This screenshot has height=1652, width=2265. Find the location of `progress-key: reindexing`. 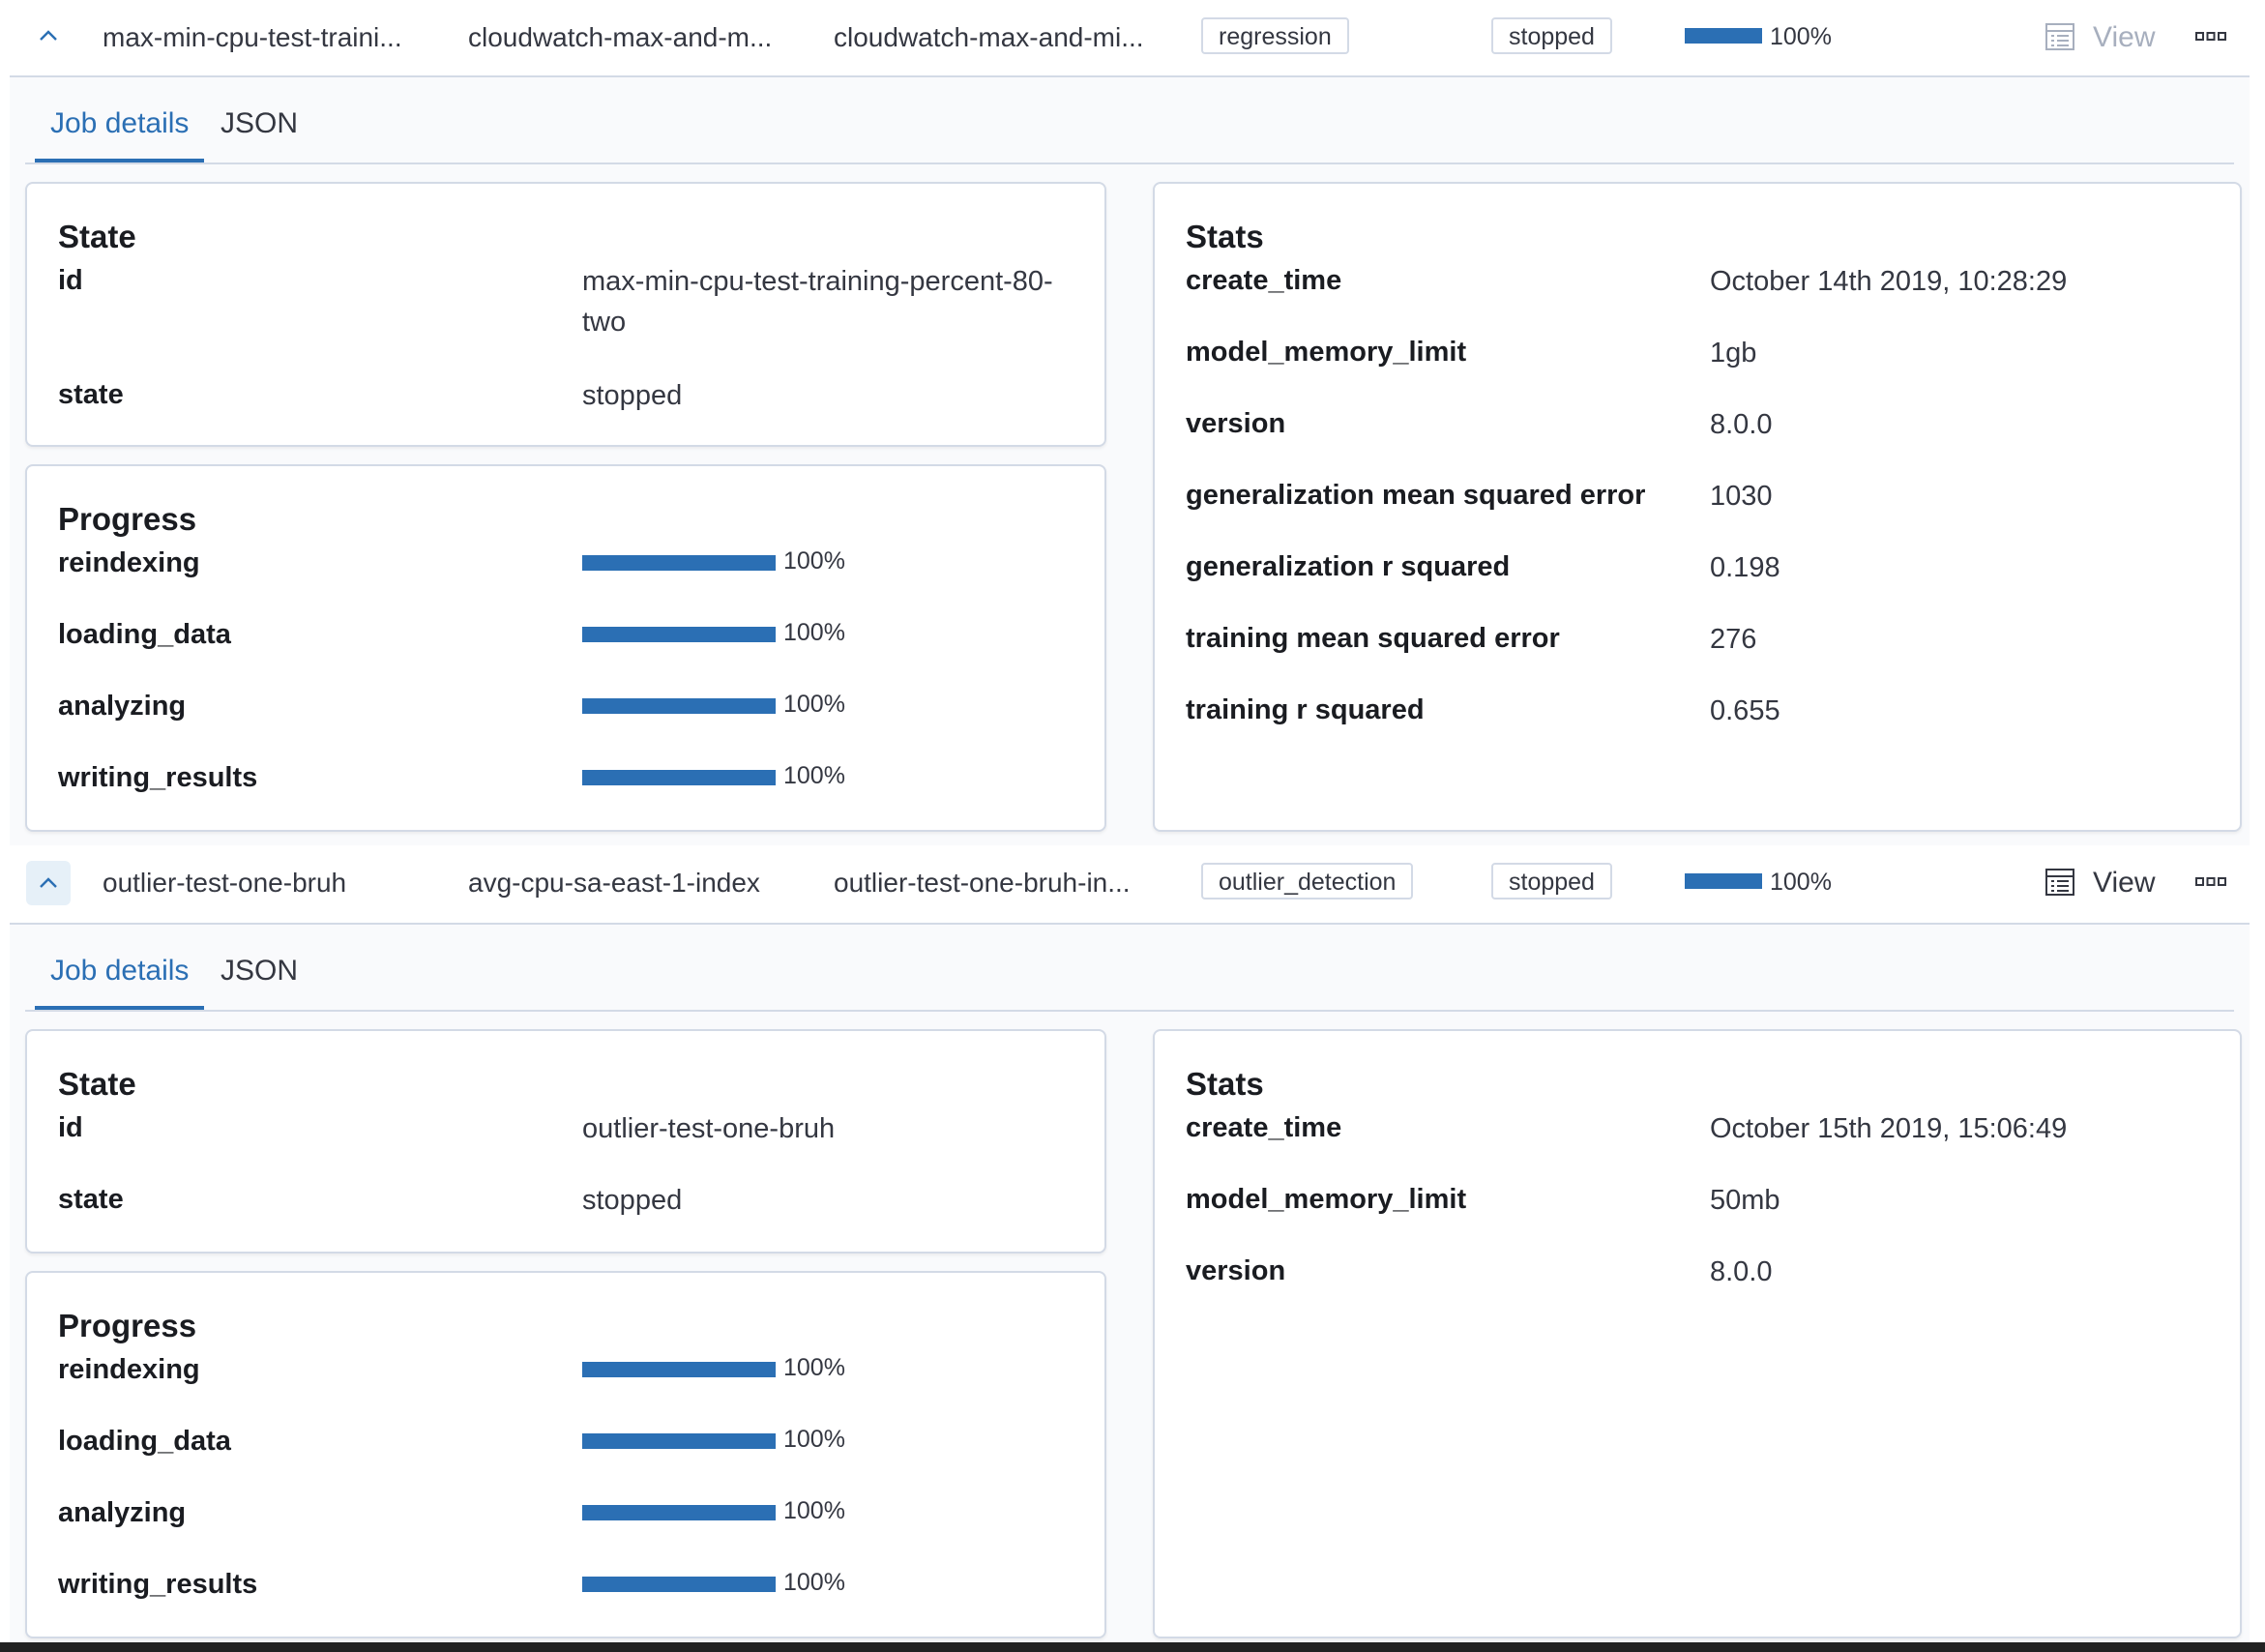

progress-key: reindexing is located at coordinates (129, 1369).